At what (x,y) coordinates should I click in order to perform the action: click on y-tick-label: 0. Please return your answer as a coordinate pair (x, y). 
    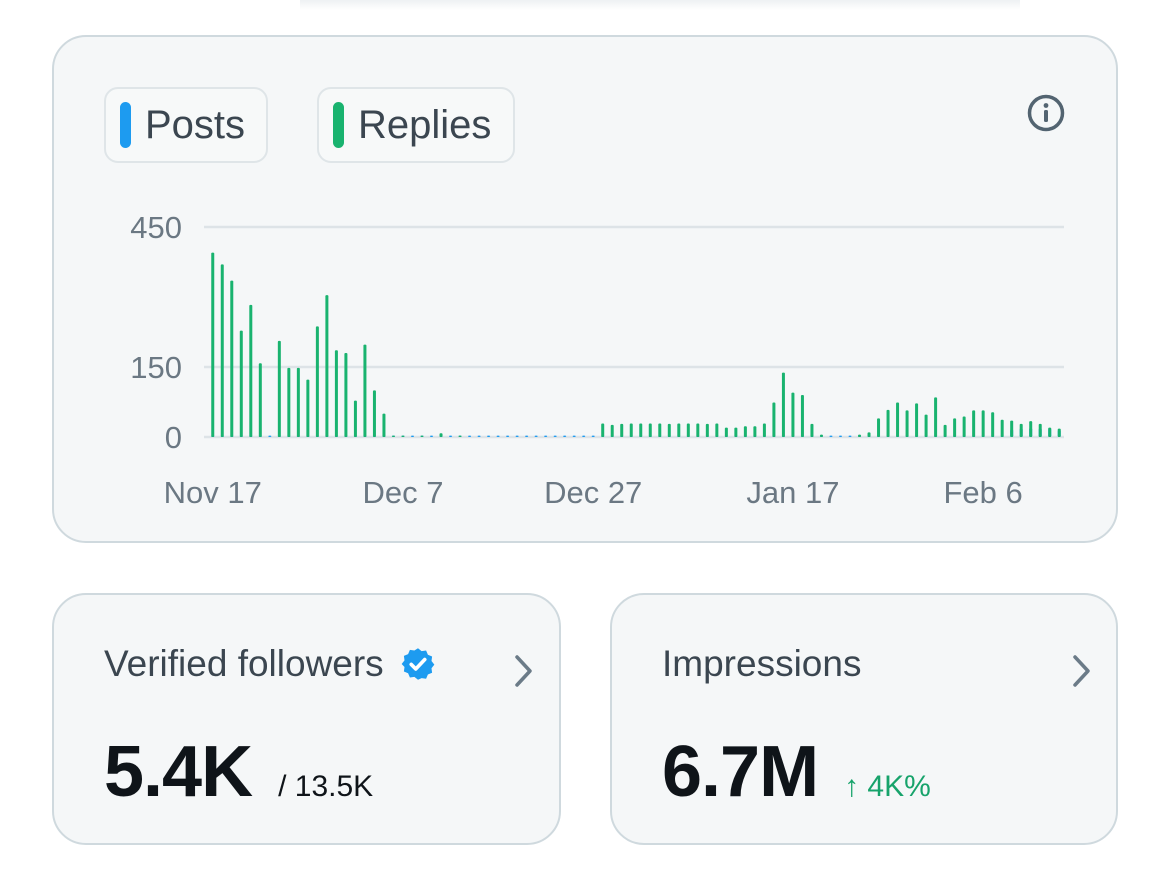
    Looking at the image, I should click on (173, 437).